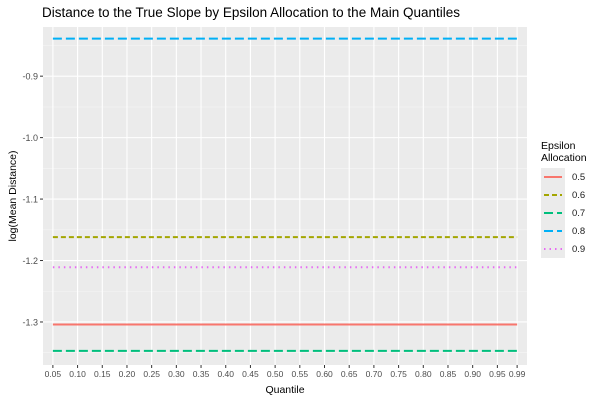  Describe the element at coordinates (275, 374) in the screenshot. I see `x-tick-label: 0.50` at that location.